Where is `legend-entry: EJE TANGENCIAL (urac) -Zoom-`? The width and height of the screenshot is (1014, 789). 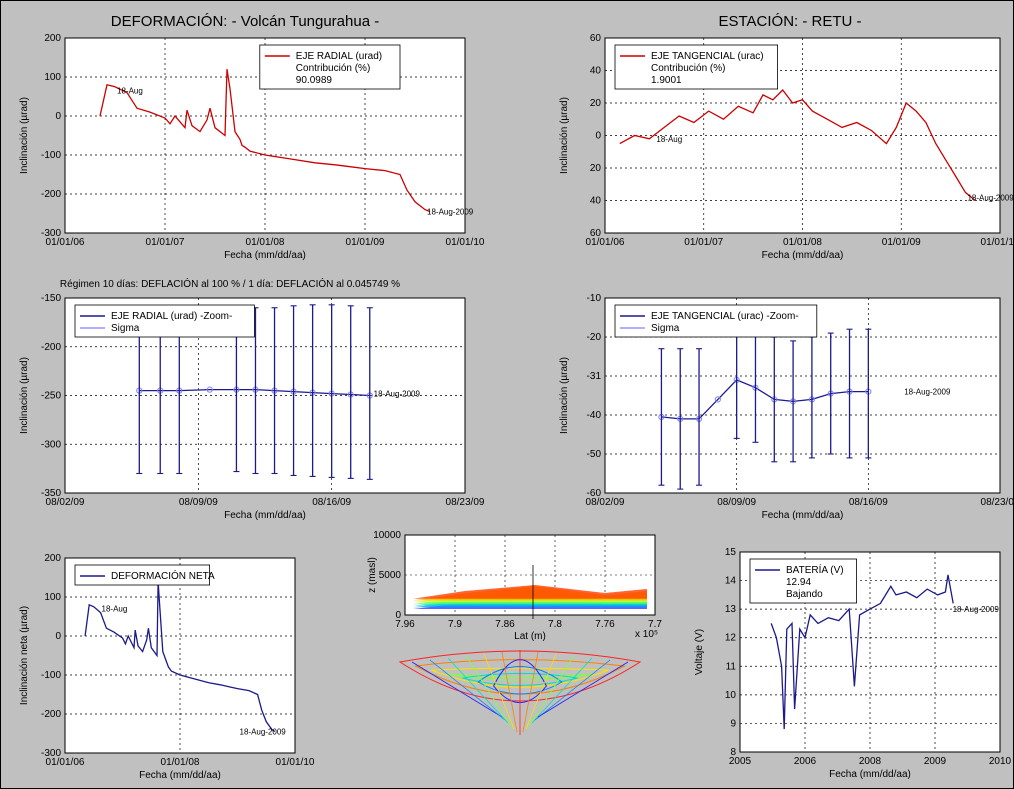 legend-entry: EJE TANGENCIAL (urac) -Zoom- is located at coordinates (725, 316).